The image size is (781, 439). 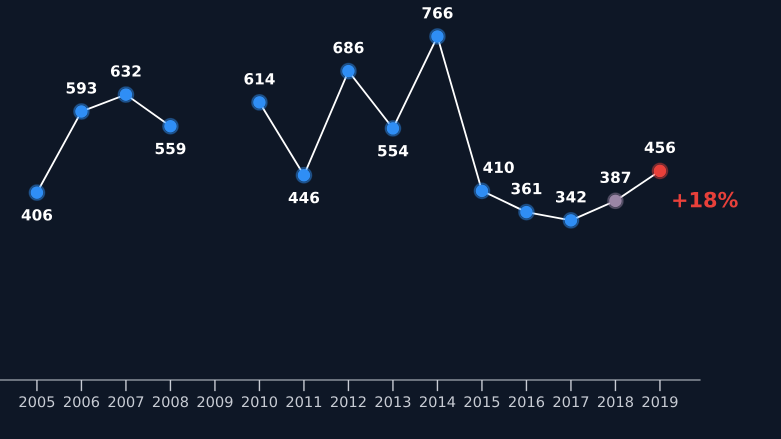 What do you see at coordinates (37, 215) in the screenshot?
I see `data-label: 406` at bounding box center [37, 215].